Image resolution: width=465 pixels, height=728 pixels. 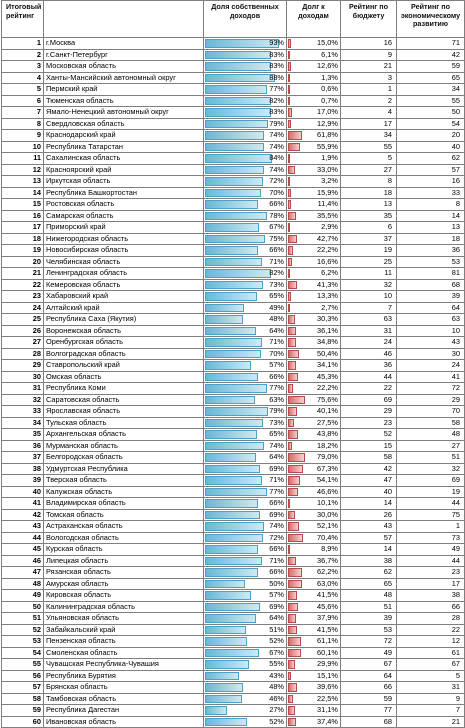 What do you see at coordinates (245, 43) in the screenshot?
I see `own-income-cell: 93%` at bounding box center [245, 43].